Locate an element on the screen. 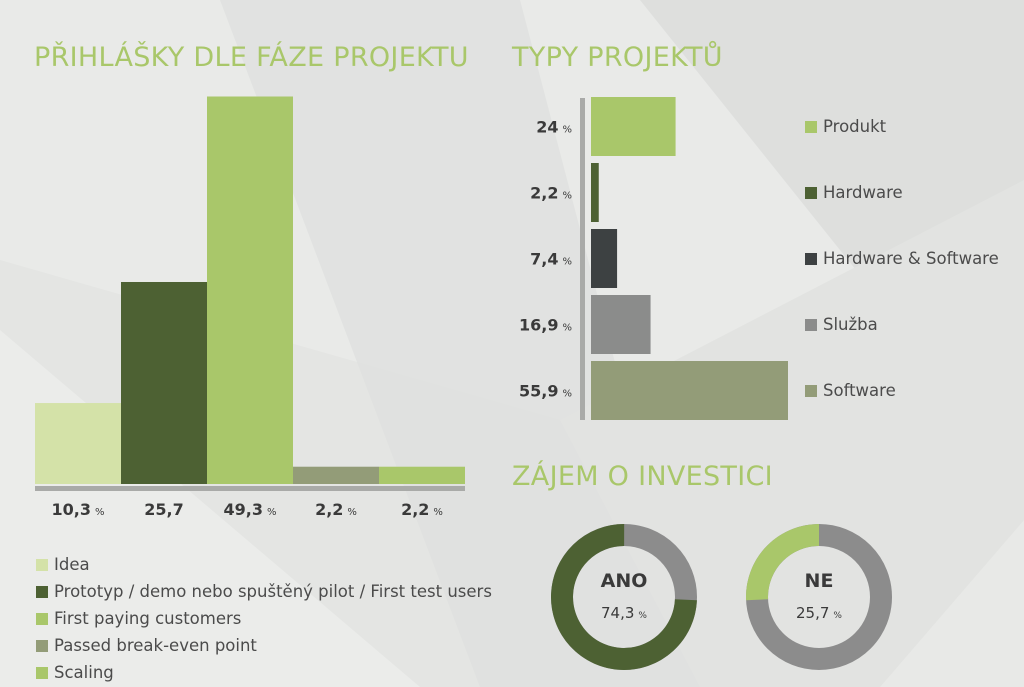  phase-chart-title: PŘIHLÁŠKY DLE FÁZE PROJEKTU is located at coordinates (251, 57).